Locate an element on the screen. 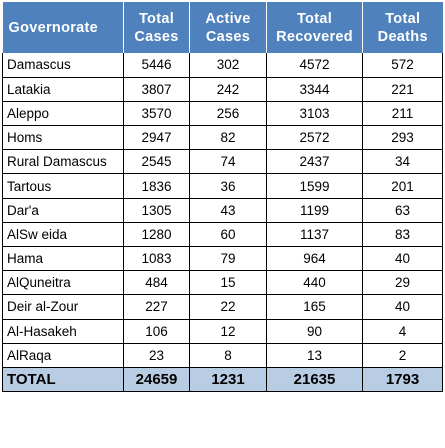 This screenshot has width=445, height=448. recovered-cell: 2572 is located at coordinates (314, 138).